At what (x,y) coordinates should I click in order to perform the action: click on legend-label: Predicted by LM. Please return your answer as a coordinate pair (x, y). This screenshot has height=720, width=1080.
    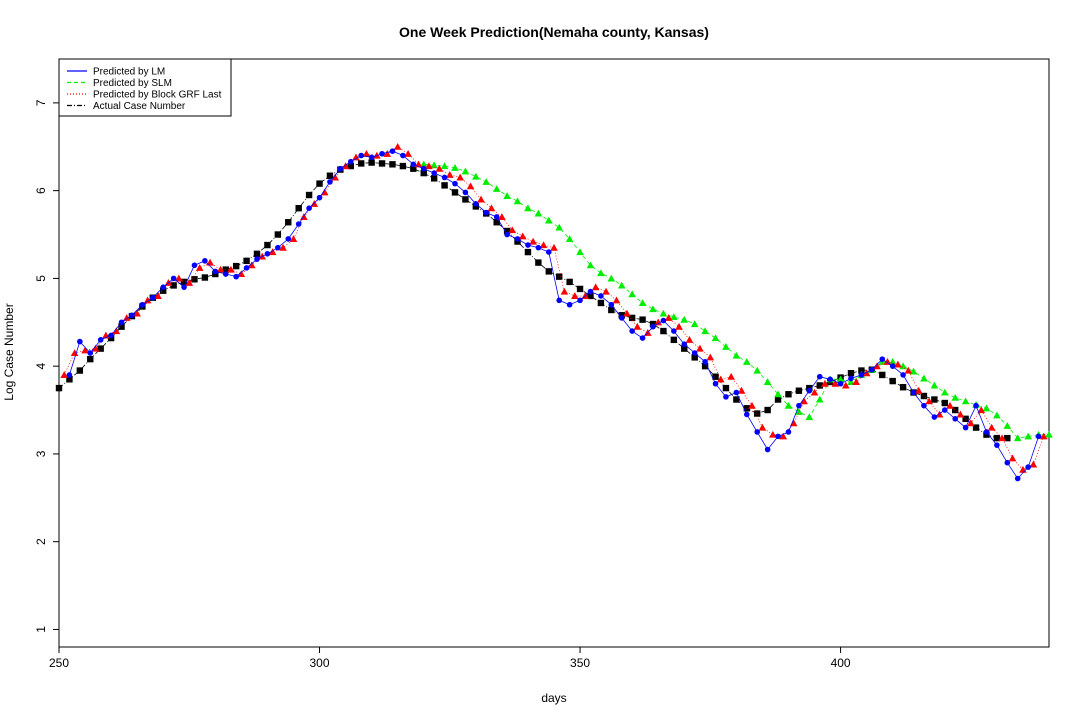
    Looking at the image, I should click on (129, 72).